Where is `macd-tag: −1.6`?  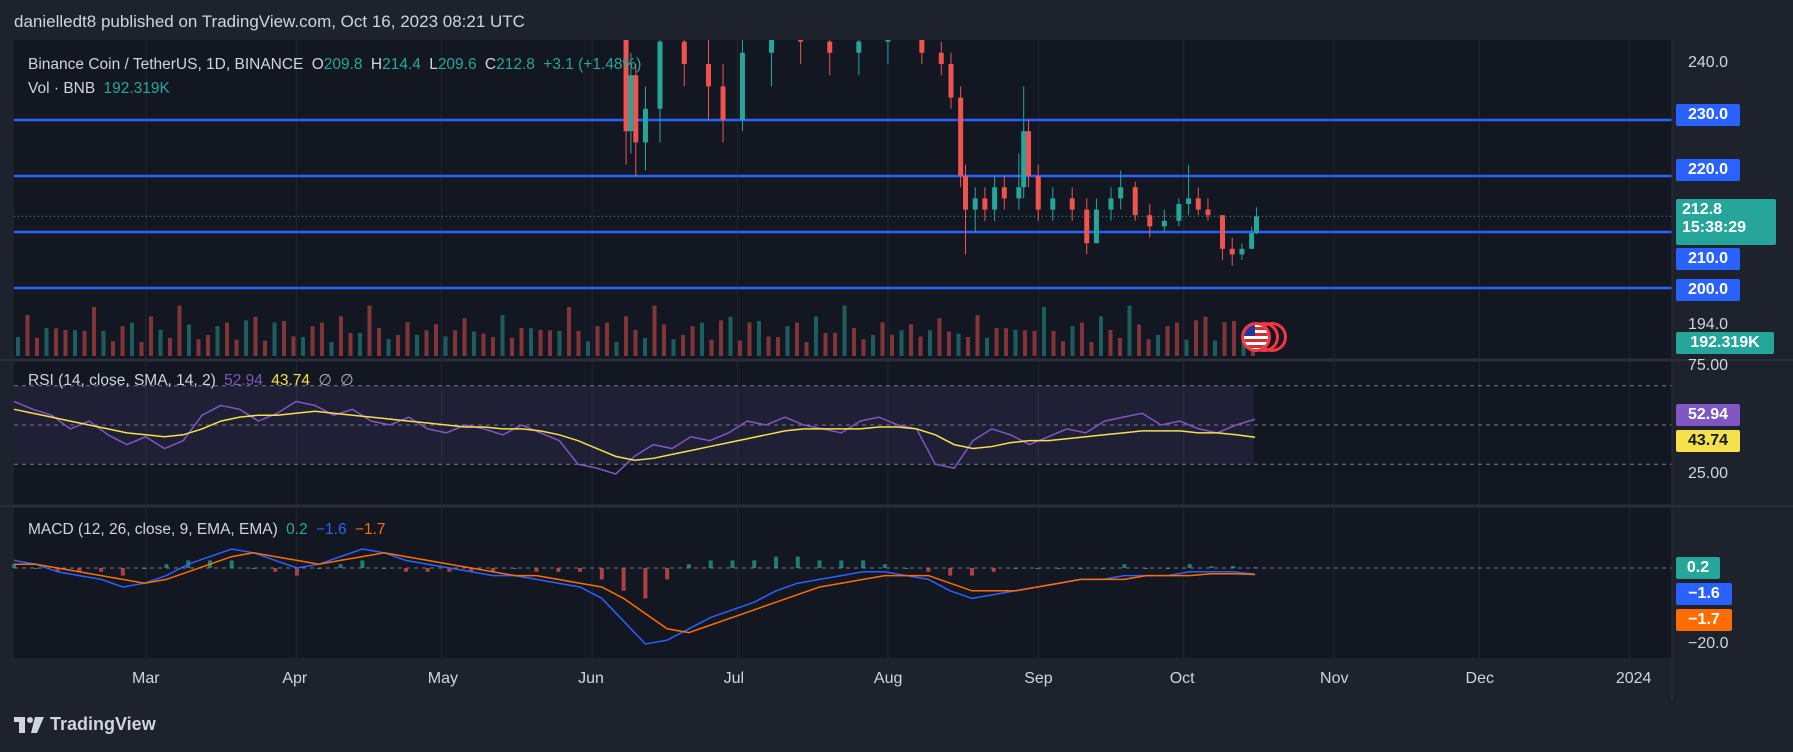 macd-tag: −1.6 is located at coordinates (1704, 594).